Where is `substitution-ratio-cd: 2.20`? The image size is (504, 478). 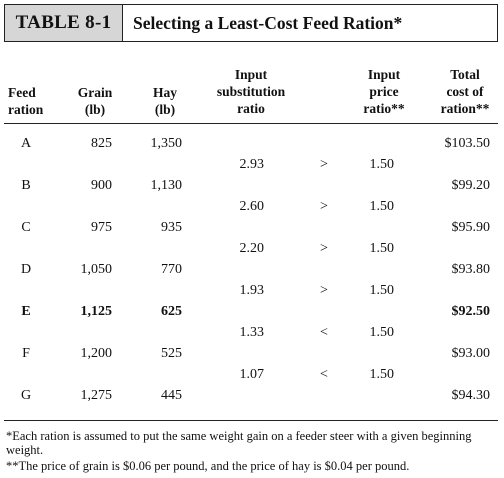 substitution-ratio-cd: 2.20 is located at coordinates (252, 248).